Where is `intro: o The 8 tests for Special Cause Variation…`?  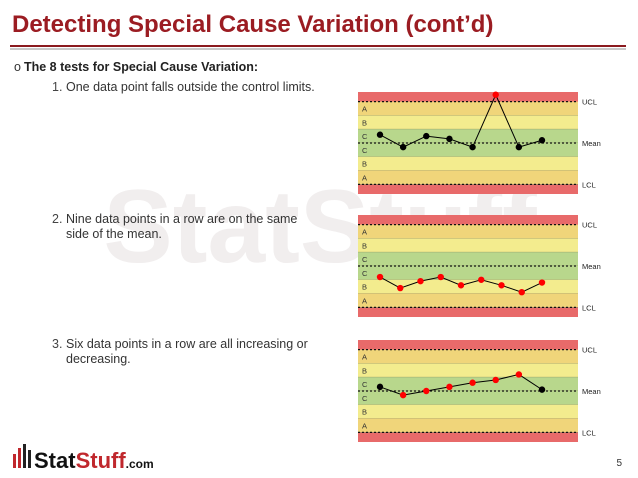 intro: o The 8 tests for Special Cause Variation… is located at coordinates (136, 67).